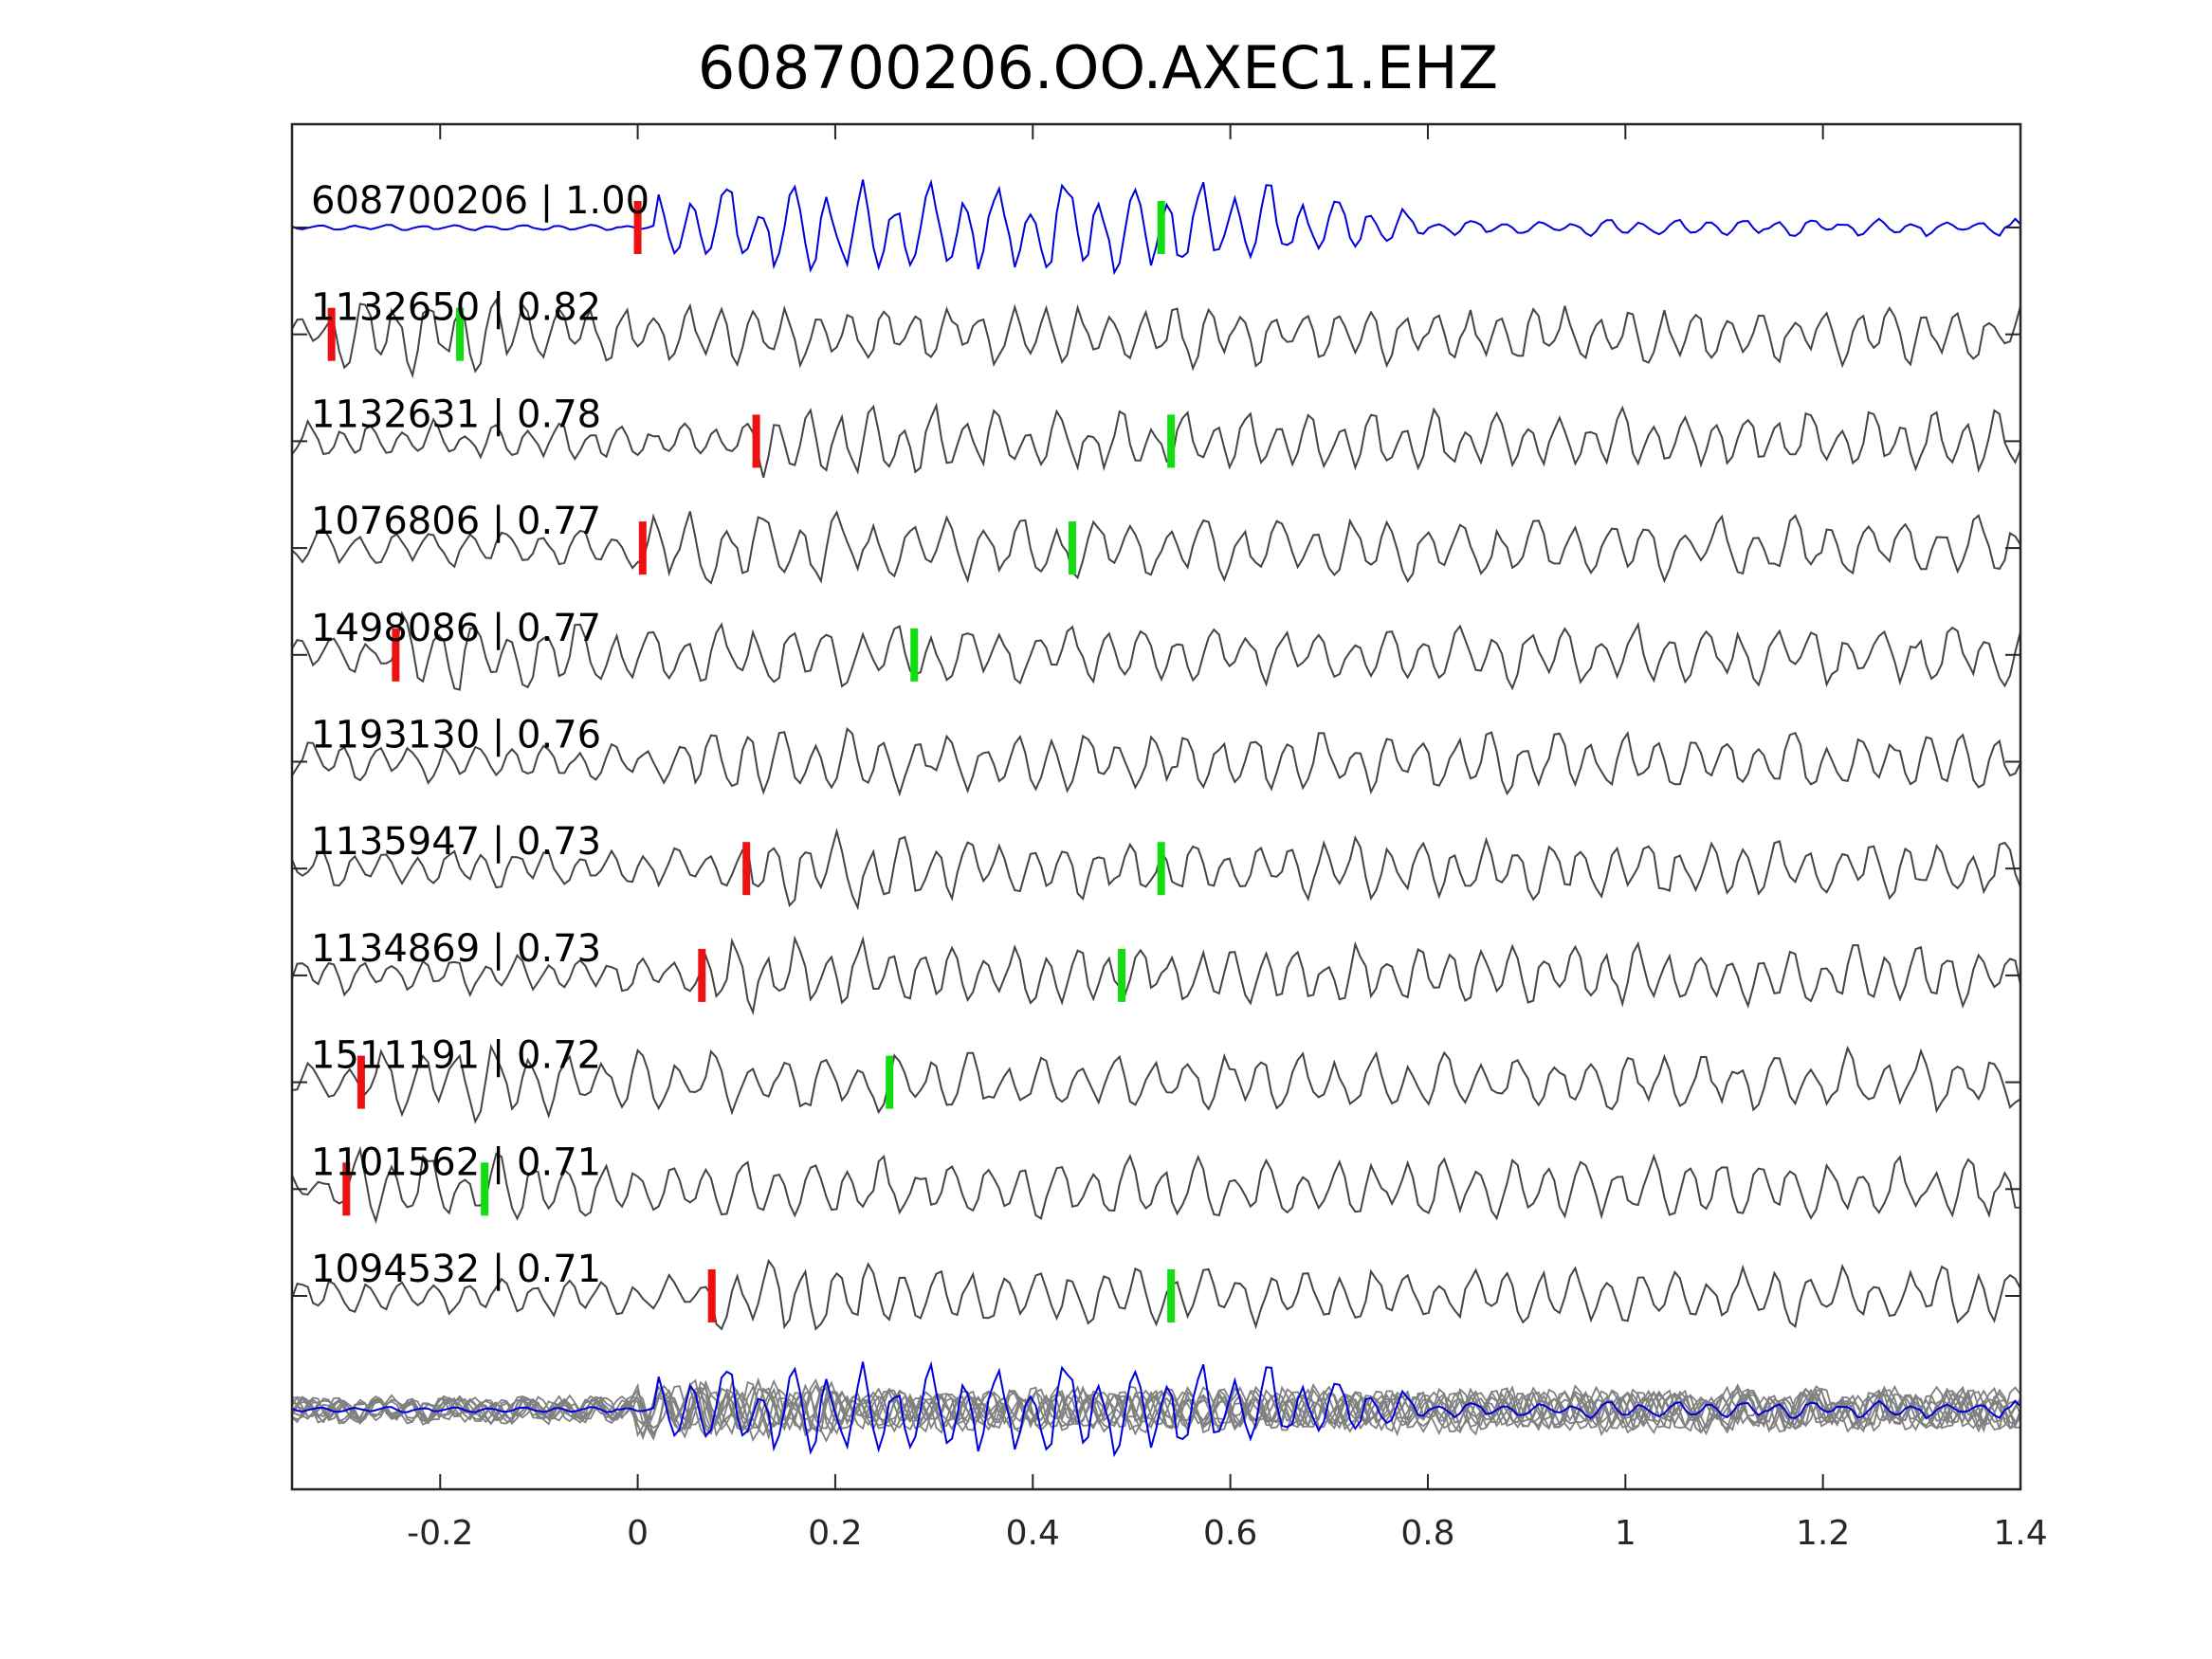  Describe the element at coordinates (2020, 1533) in the screenshot. I see `x-tick-label: 1.4` at that location.